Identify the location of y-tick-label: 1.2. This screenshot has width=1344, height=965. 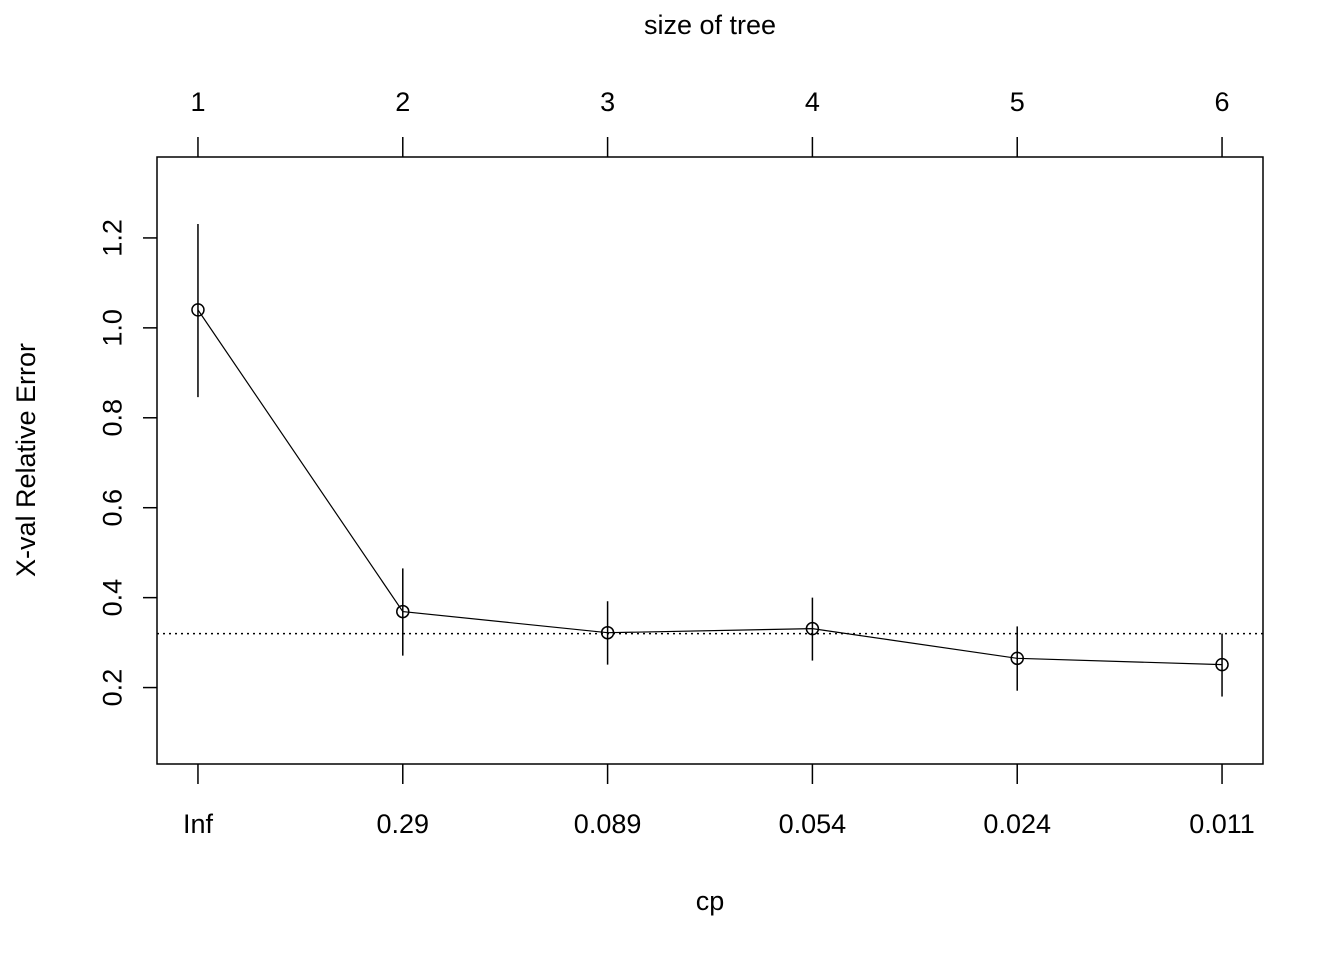
(112, 238).